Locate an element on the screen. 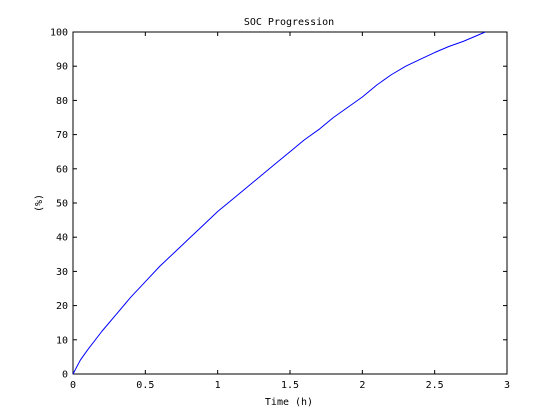  y-axis-title: (%) is located at coordinates (39, 203).